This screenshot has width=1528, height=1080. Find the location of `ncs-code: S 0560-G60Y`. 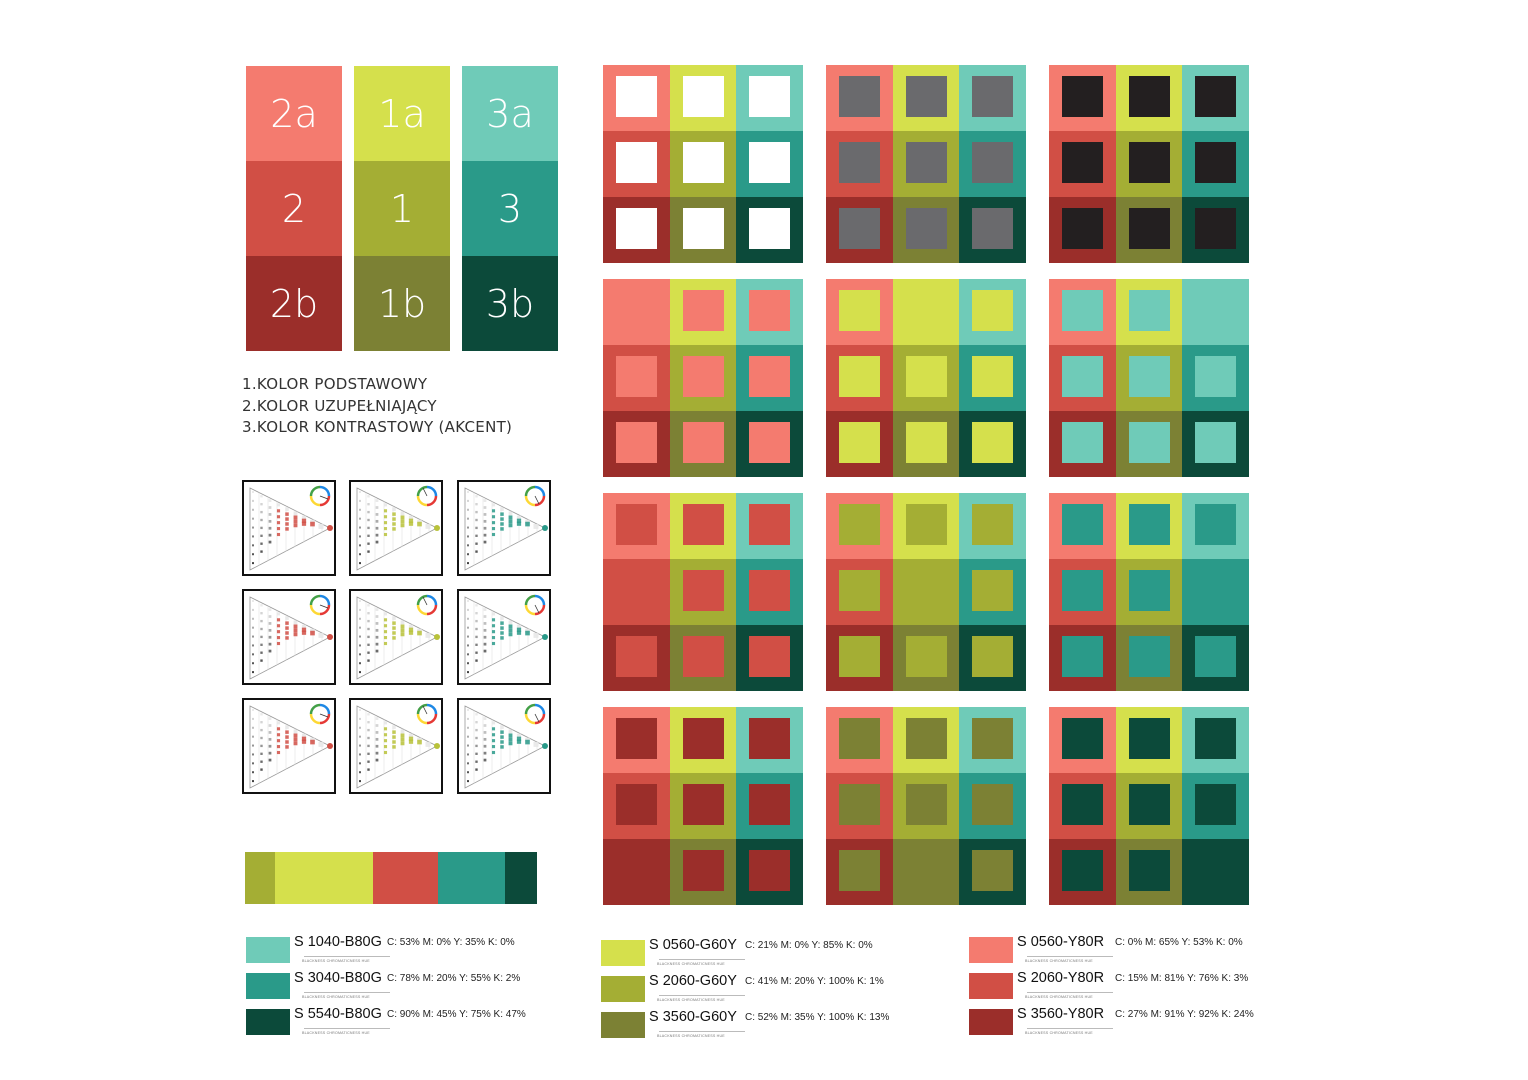

ncs-code: S 0560-G60Y is located at coordinates (693, 945).